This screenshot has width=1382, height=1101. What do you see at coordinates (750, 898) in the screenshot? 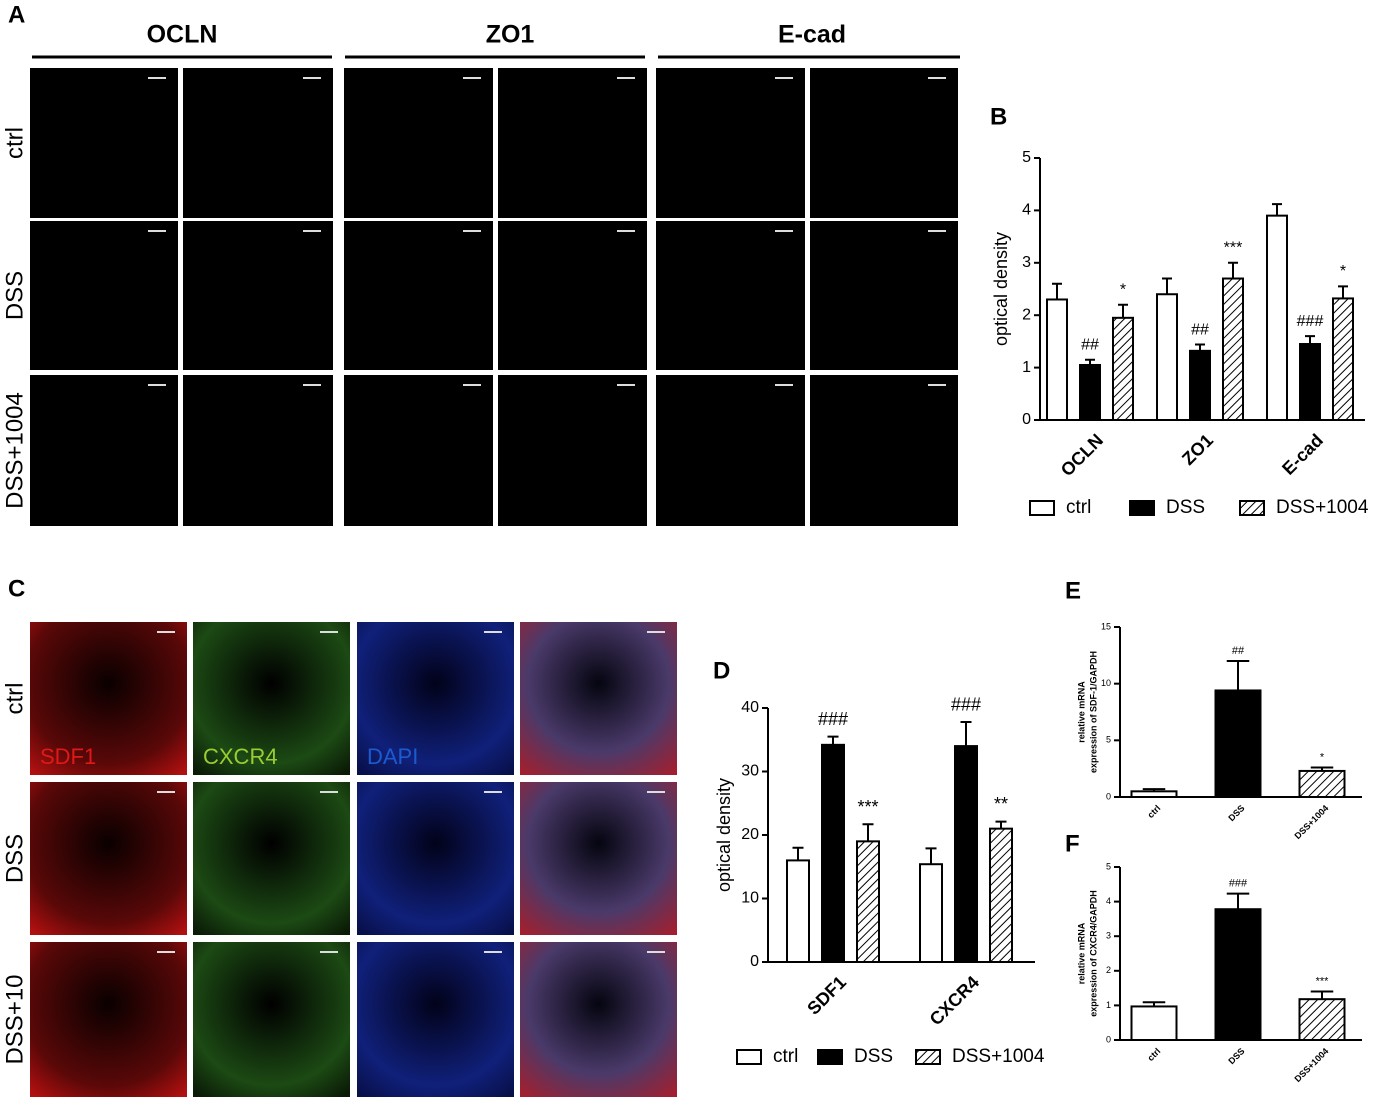
I see `y-tick-label: 10` at bounding box center [750, 898].